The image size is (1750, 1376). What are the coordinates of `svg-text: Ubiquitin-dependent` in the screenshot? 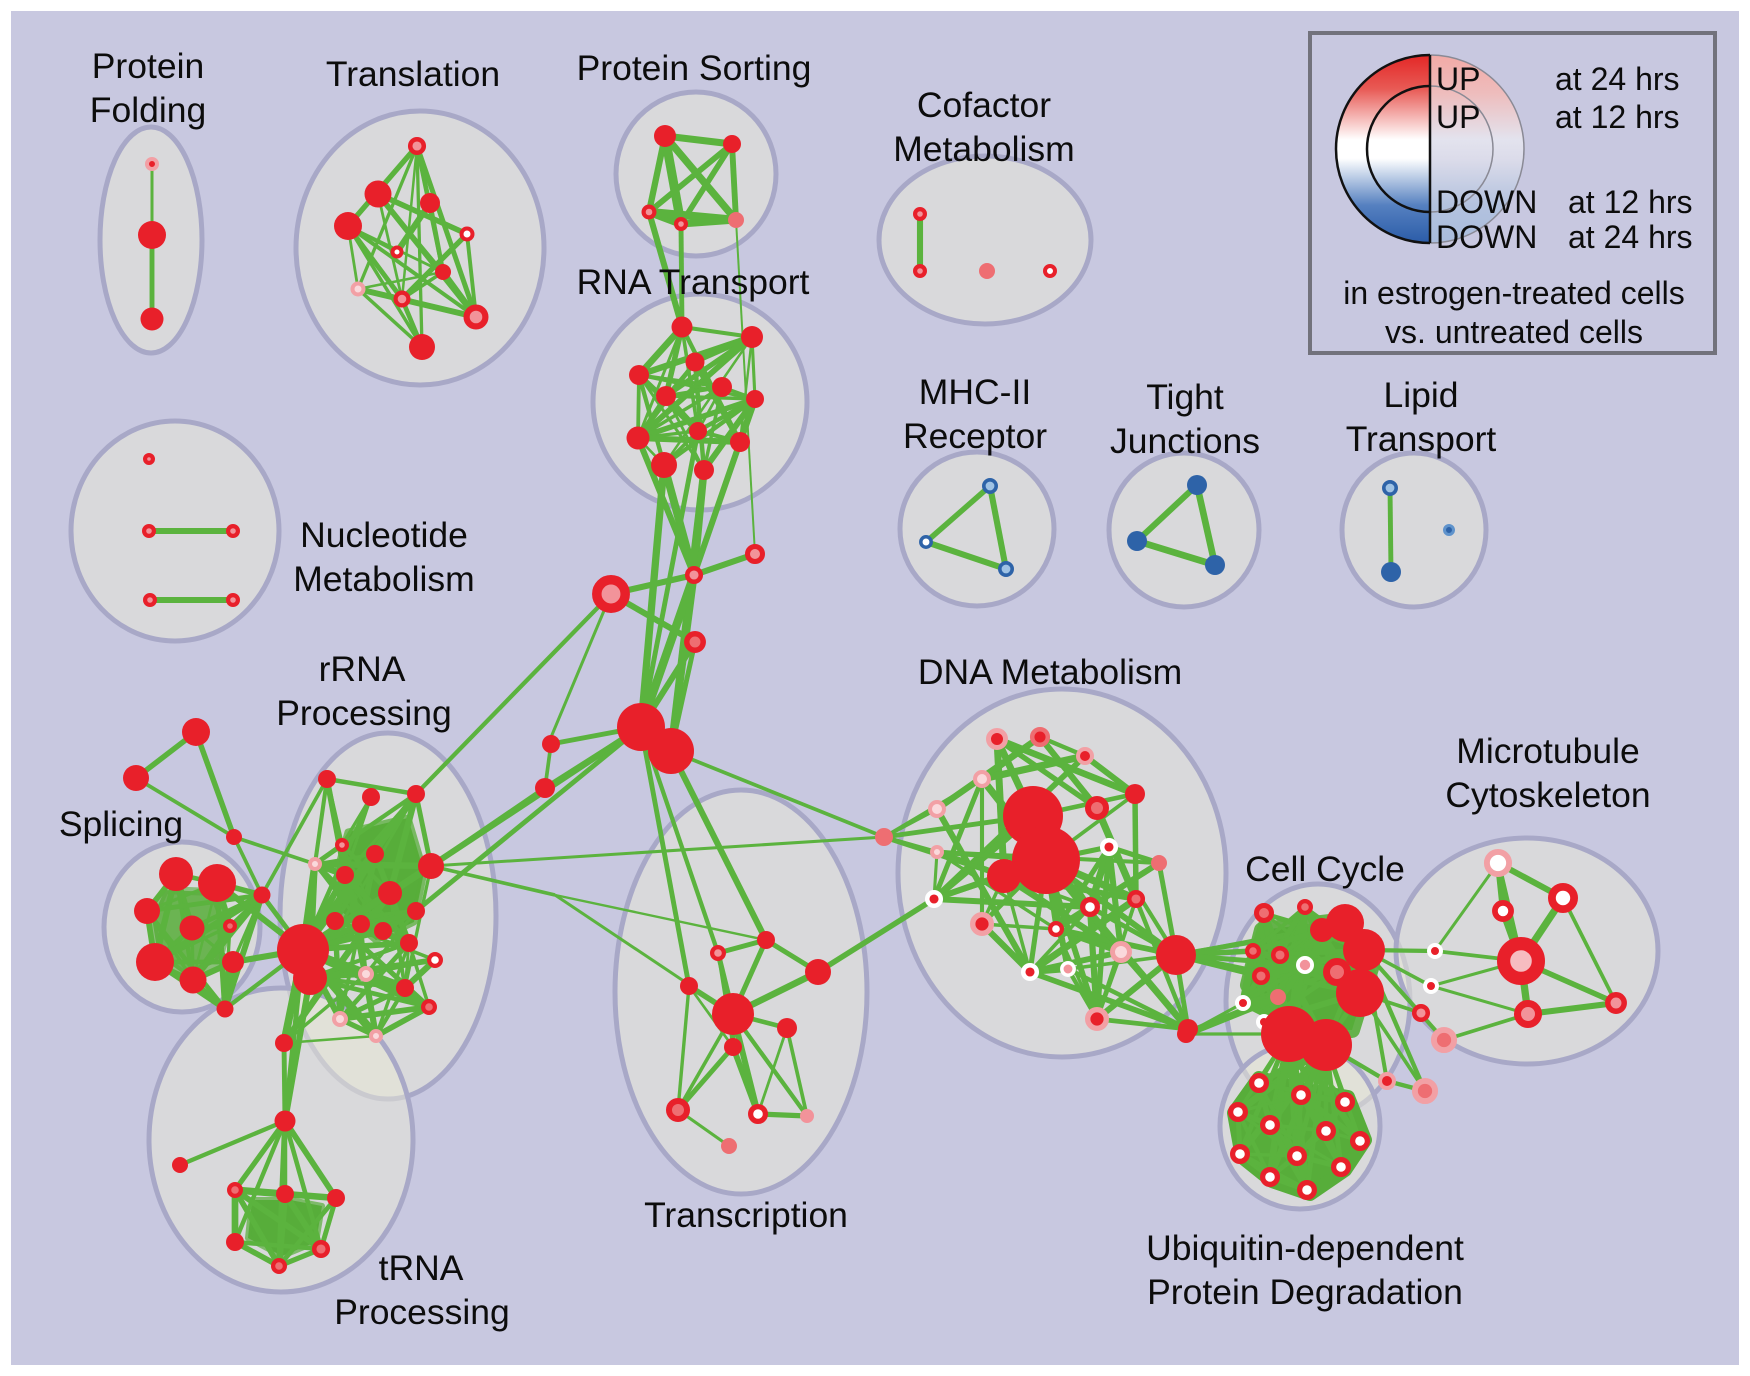 It's located at (1305, 1248).